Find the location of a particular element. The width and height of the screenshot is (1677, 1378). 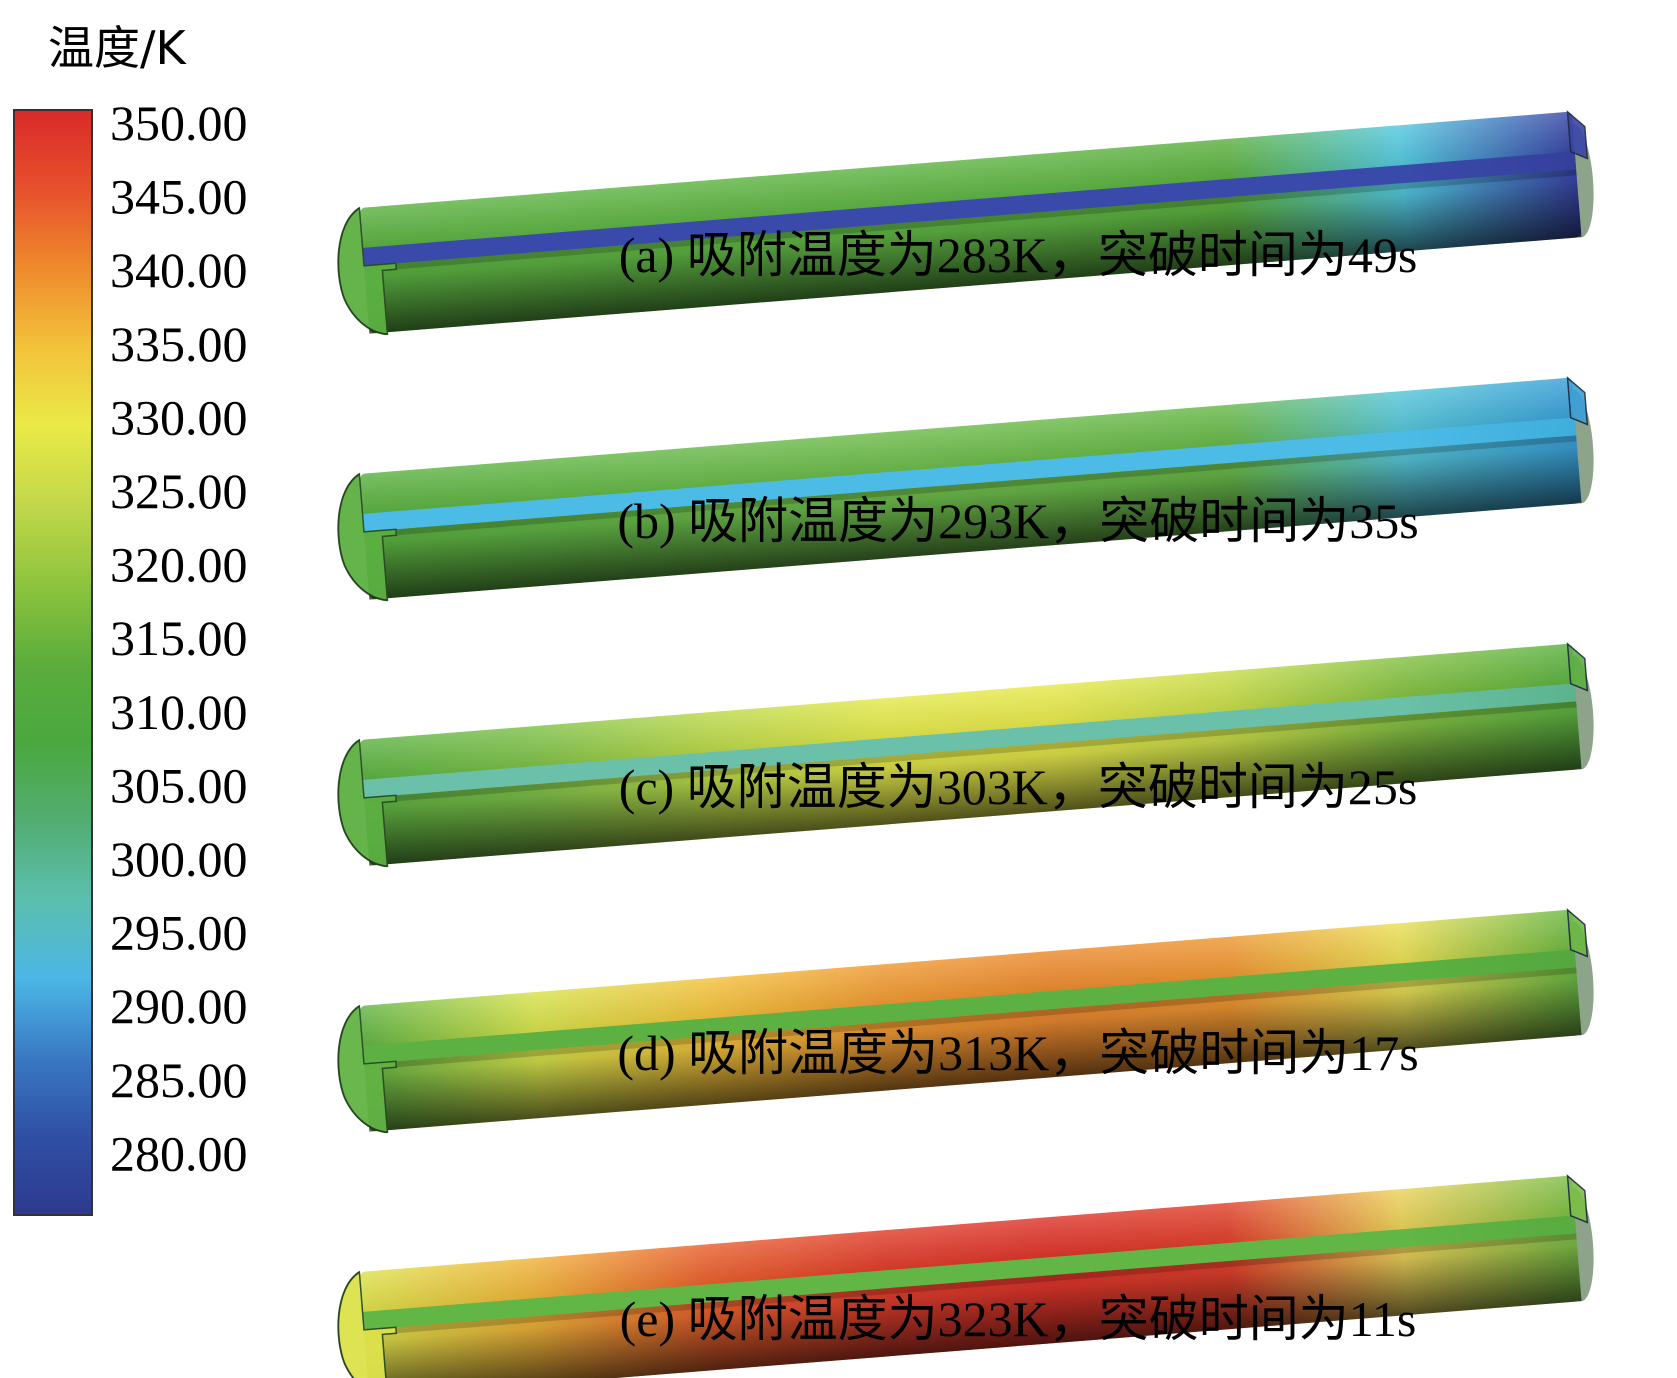

panel-b: (b) 吸附温度为293K，突破时间为35s is located at coordinates (965, 489).